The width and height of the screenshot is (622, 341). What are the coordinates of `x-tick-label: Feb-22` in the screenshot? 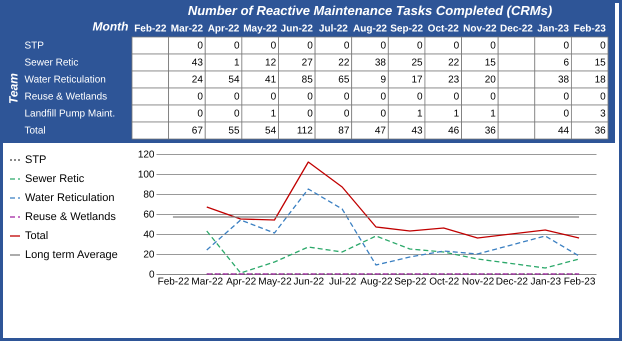 It's located at (174, 282).